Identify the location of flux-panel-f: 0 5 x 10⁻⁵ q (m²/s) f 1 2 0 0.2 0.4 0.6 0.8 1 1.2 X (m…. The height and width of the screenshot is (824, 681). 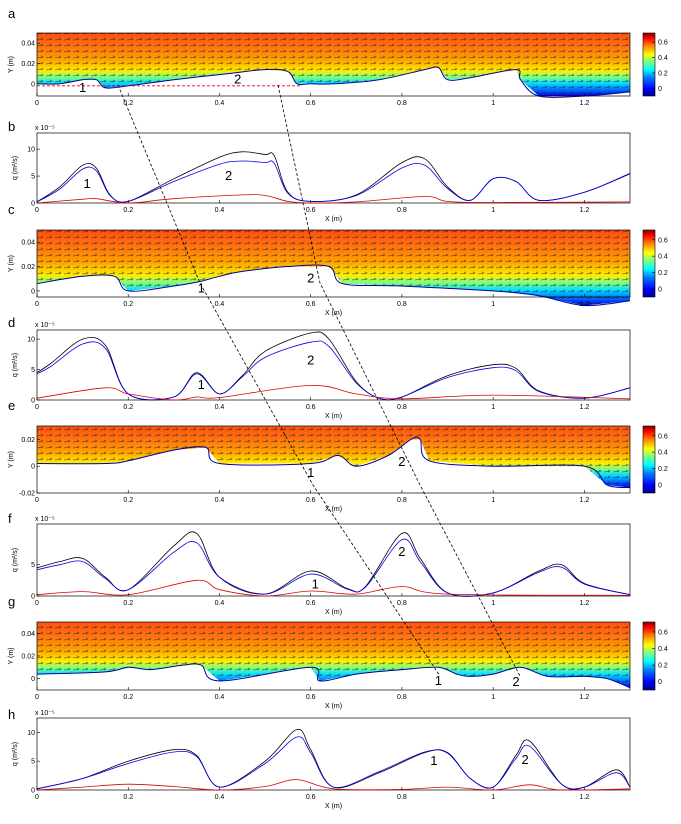
(319, 563).